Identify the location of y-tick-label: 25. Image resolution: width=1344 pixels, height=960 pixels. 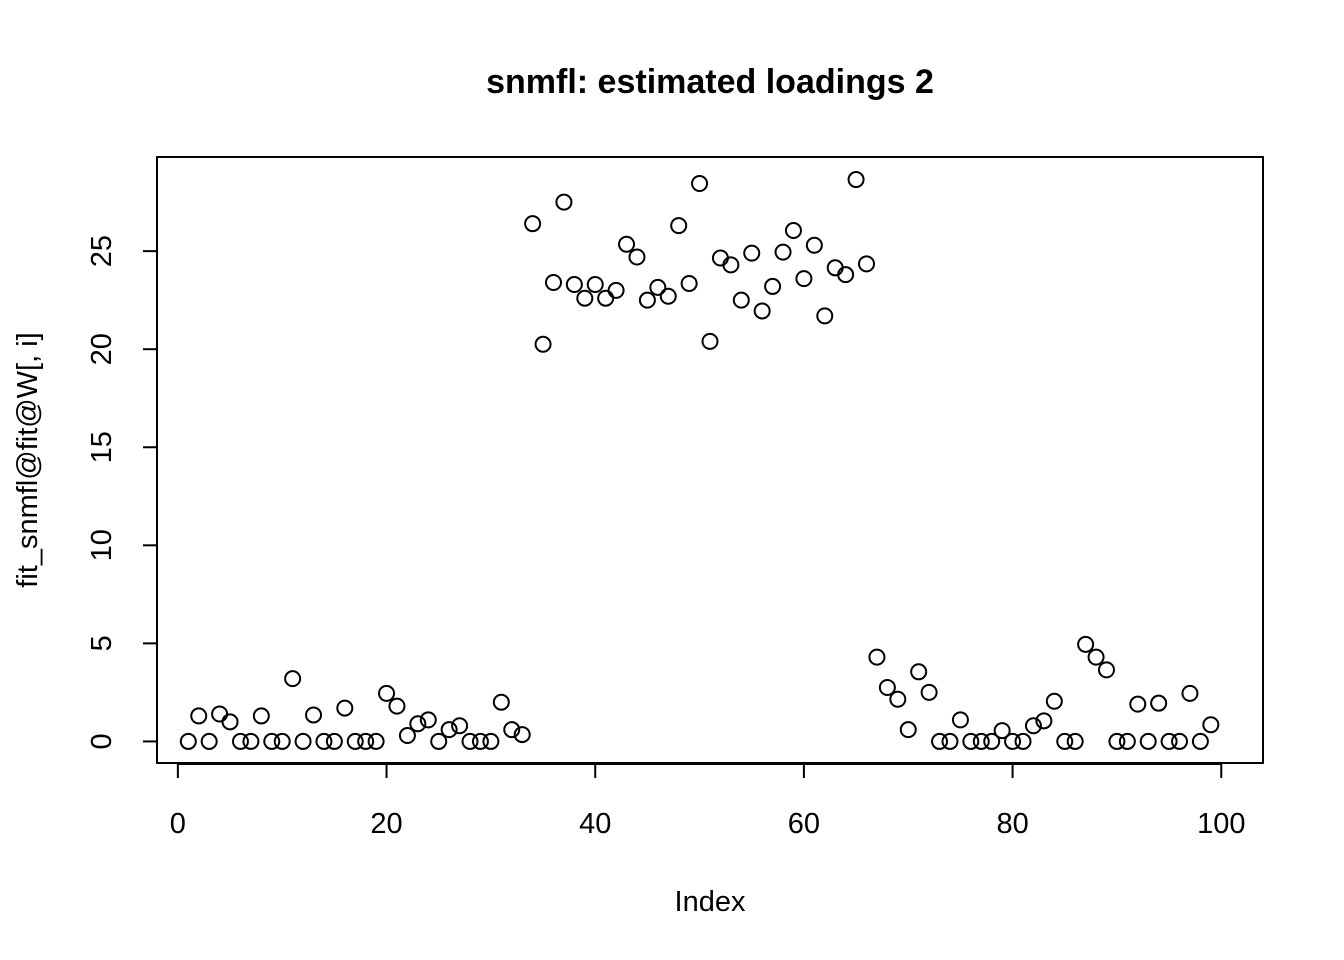
(102, 251).